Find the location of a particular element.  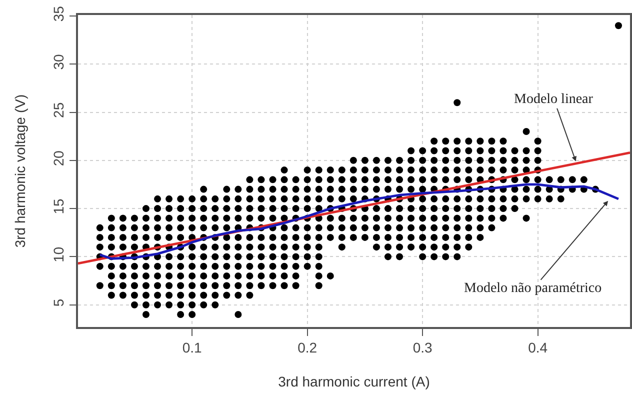

y-tick-label: 20 is located at coordinates (58, 158).